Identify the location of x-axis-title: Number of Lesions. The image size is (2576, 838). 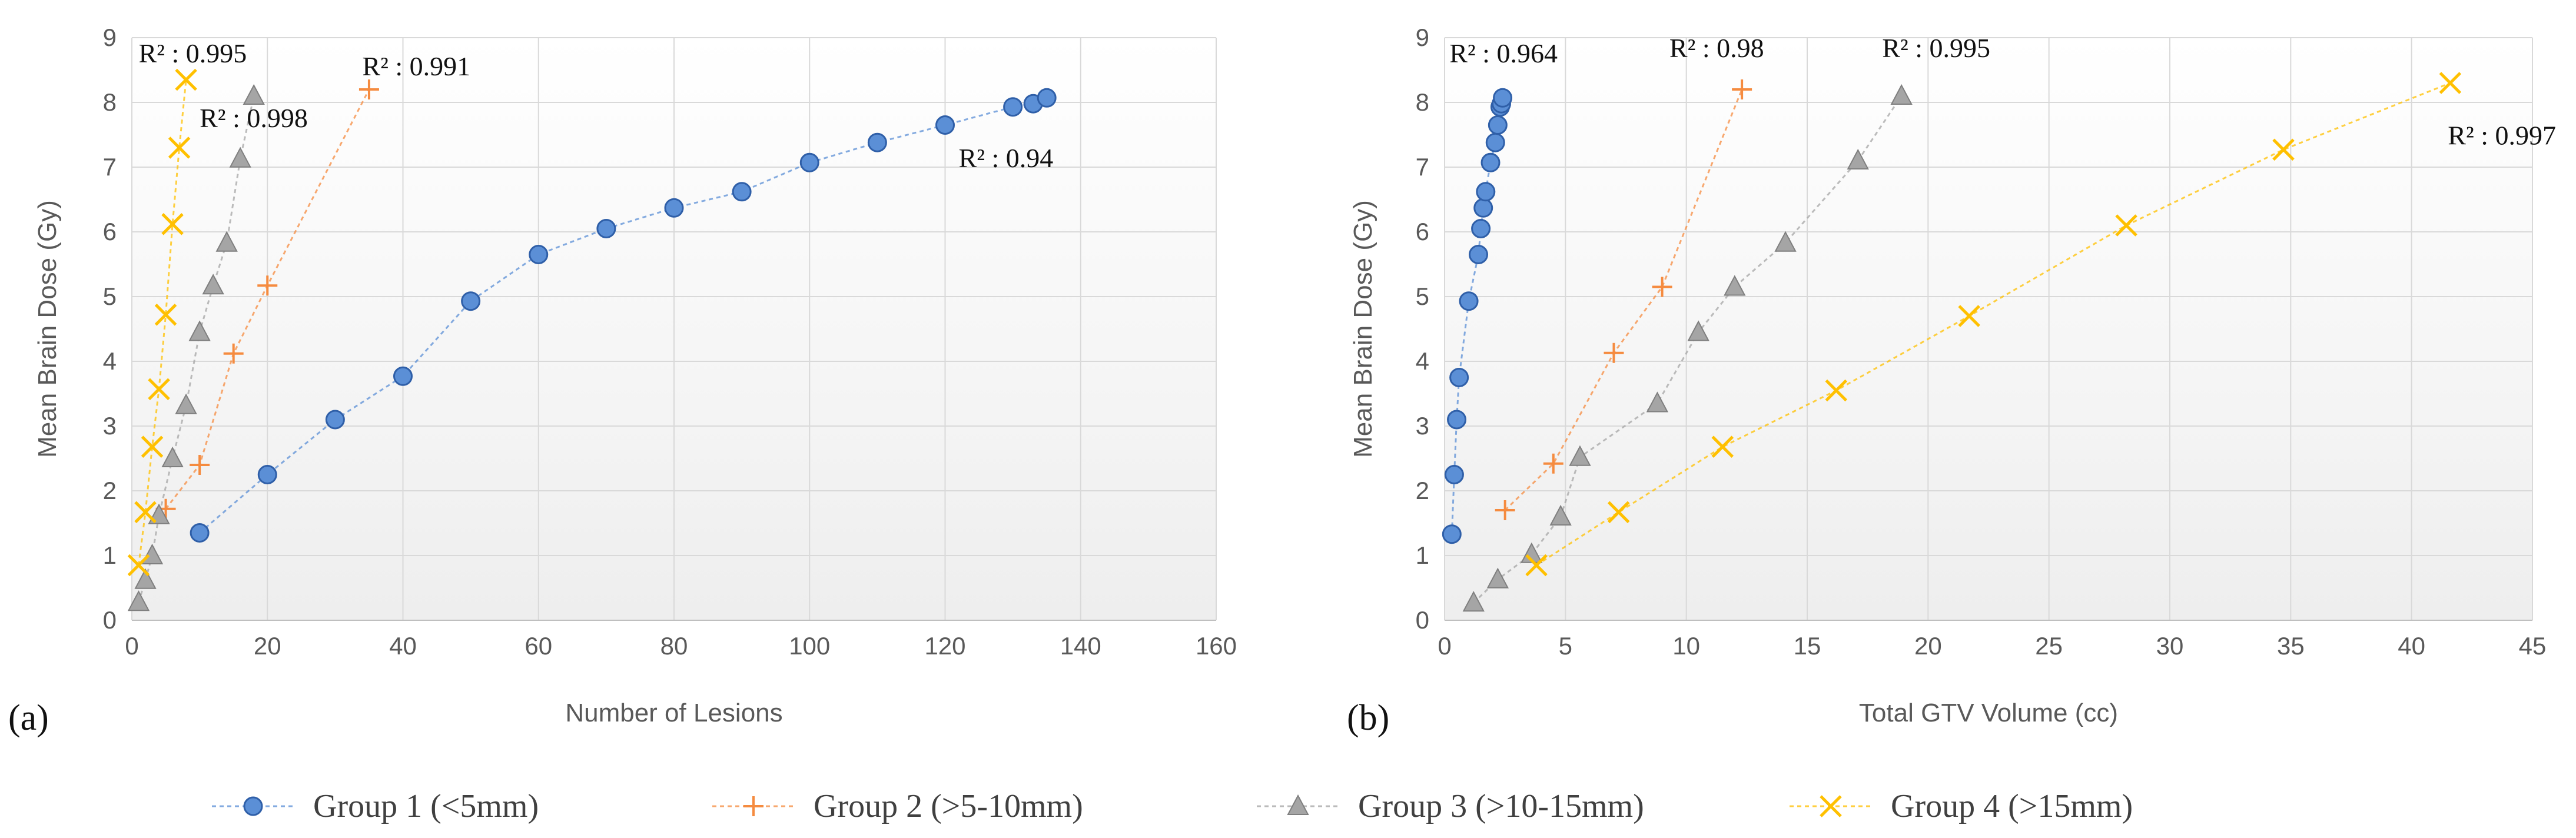
(673, 713).